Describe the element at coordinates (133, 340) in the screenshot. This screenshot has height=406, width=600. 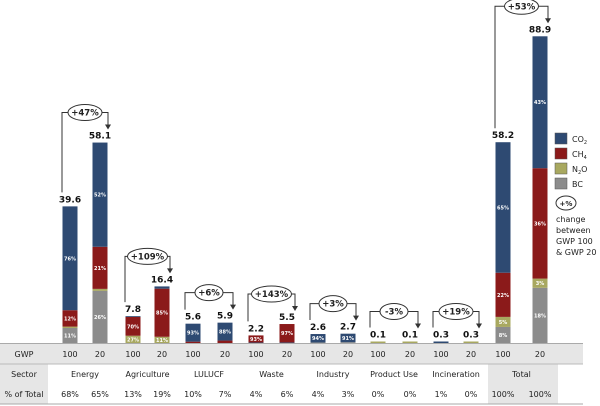
I see `segment-label: 27%` at that location.